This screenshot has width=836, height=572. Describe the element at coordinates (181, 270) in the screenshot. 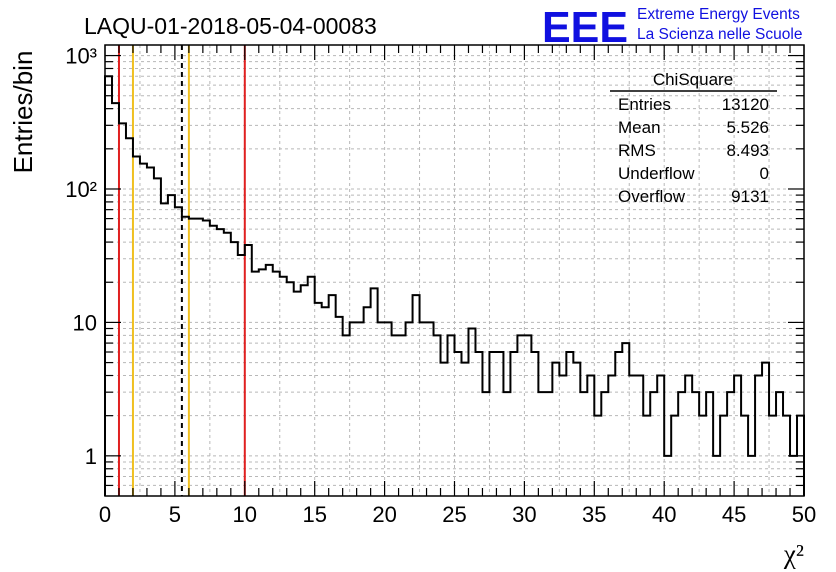

I see `threshold-lines` at that location.